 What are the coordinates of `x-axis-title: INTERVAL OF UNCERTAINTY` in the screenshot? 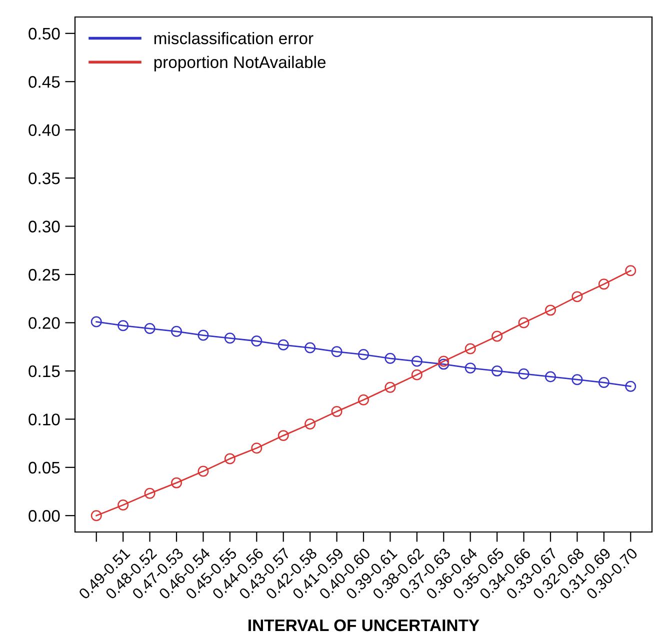 It's located at (364, 625).